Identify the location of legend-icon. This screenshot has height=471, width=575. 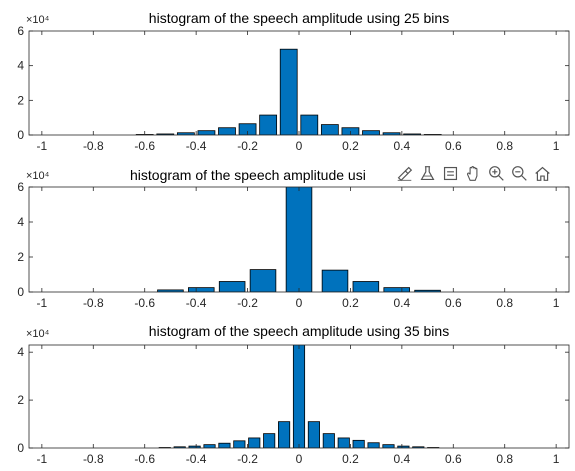
(450, 173).